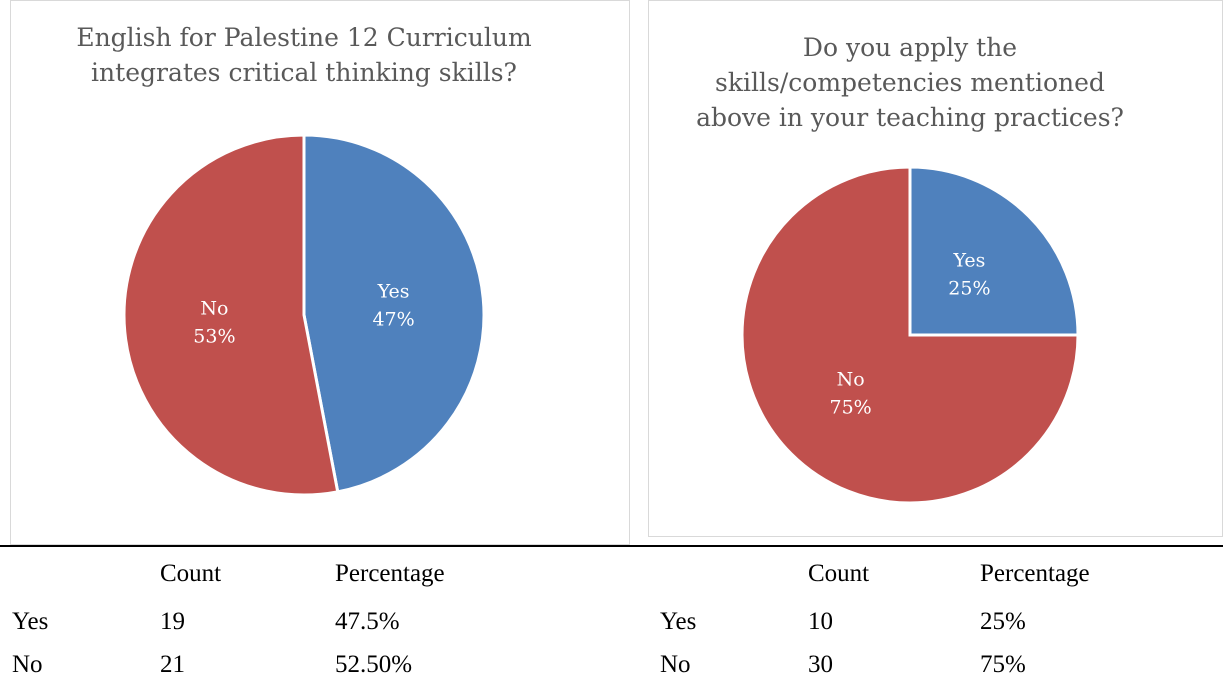 This screenshot has height=679, width=1223. I want to click on slice-label: 25%, so click(969, 289).